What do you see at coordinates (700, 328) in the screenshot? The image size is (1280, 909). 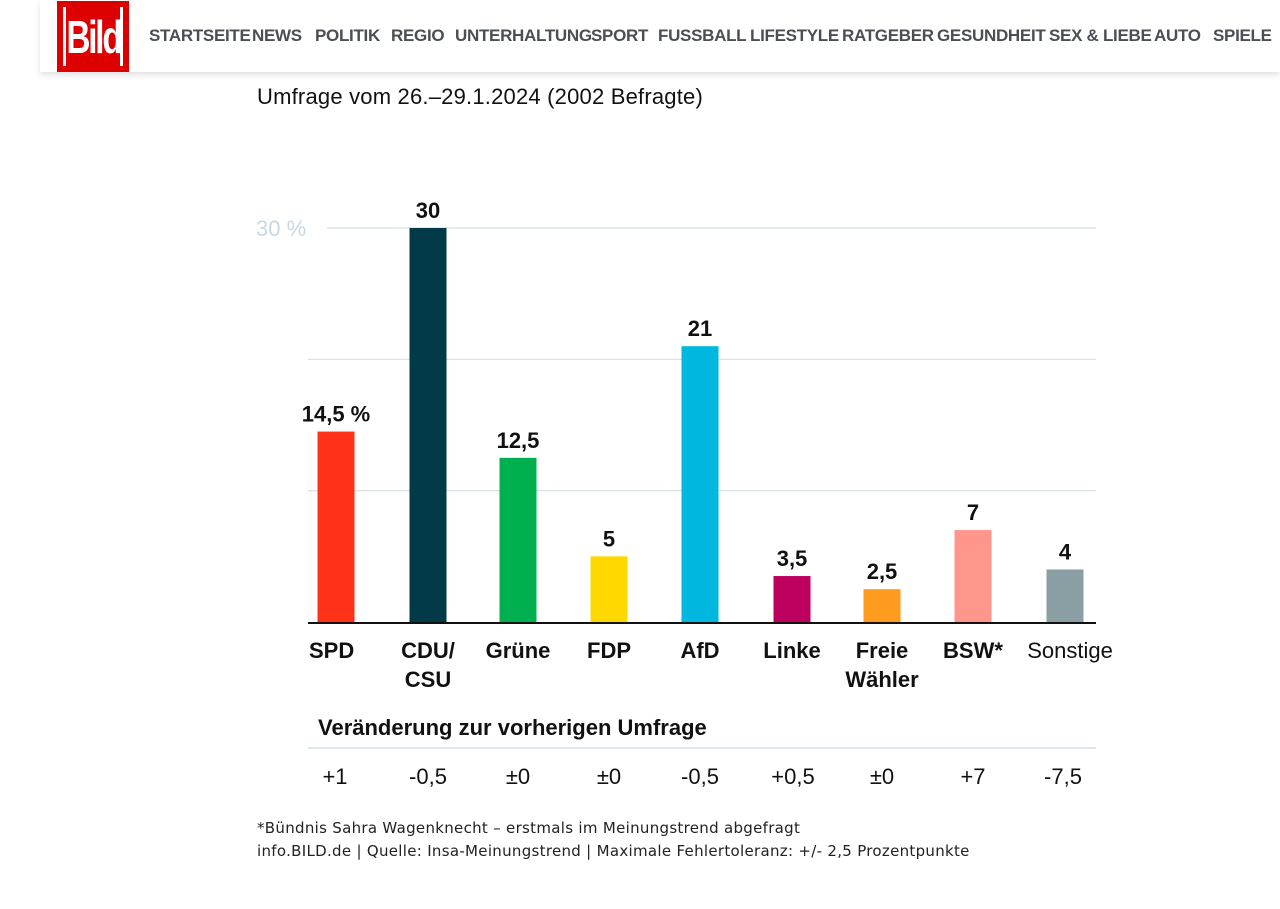 I see `bar-value-label: 21` at bounding box center [700, 328].